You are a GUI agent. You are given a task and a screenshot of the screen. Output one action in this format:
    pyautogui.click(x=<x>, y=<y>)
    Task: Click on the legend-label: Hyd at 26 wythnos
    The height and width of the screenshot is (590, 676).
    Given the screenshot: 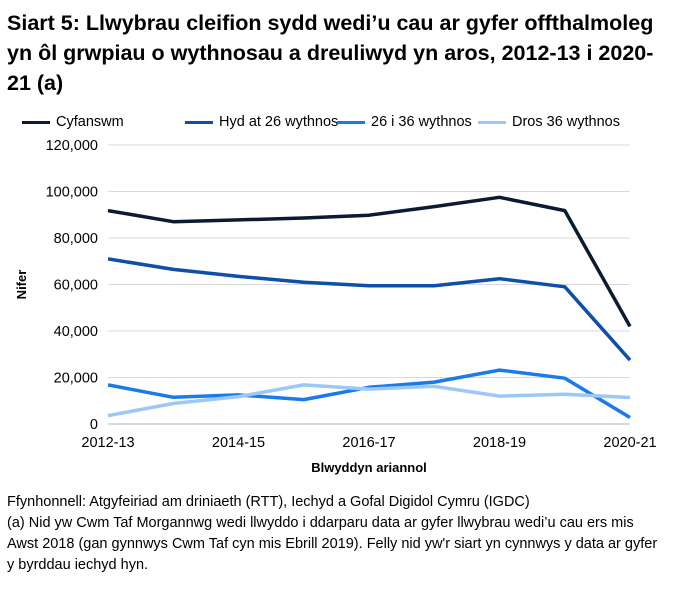 What is the action you would take?
    pyautogui.click(x=279, y=122)
    